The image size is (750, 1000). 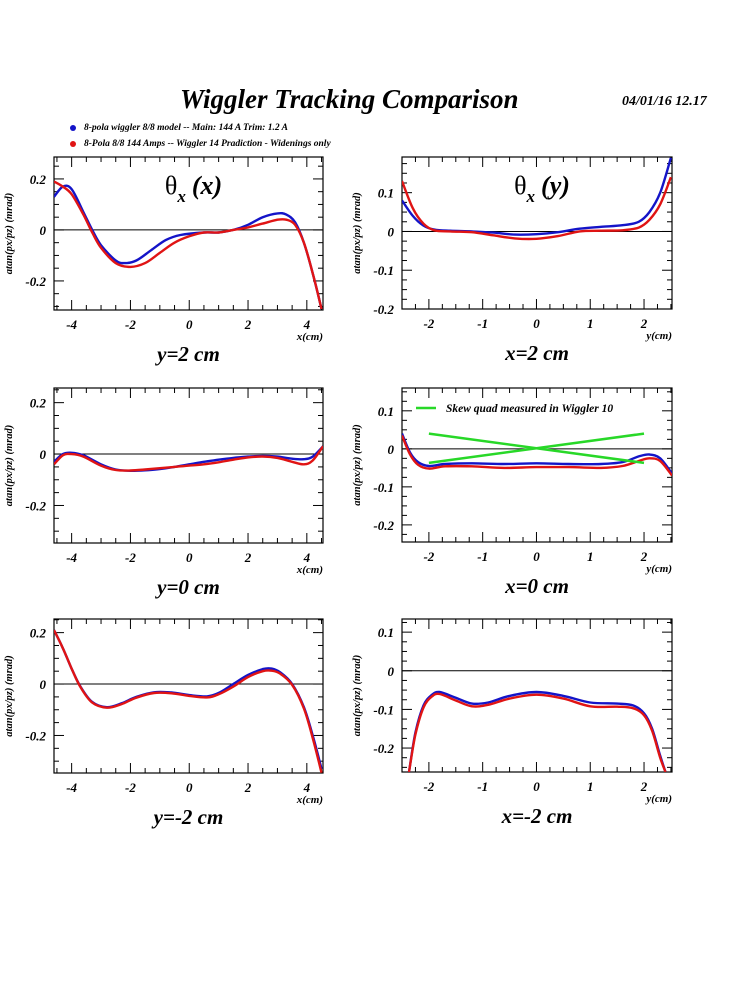 What do you see at coordinates (536, 586) in the screenshot?
I see `panel-caption: x=0 cm` at bounding box center [536, 586].